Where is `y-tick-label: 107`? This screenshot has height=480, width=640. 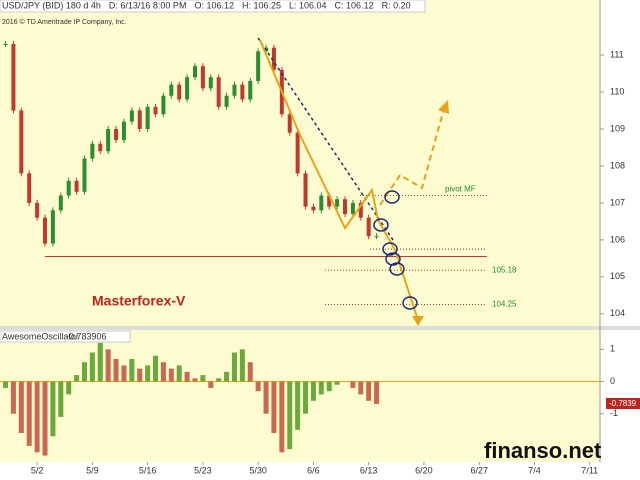
y-tick-label: 107 is located at coordinates (617, 202).